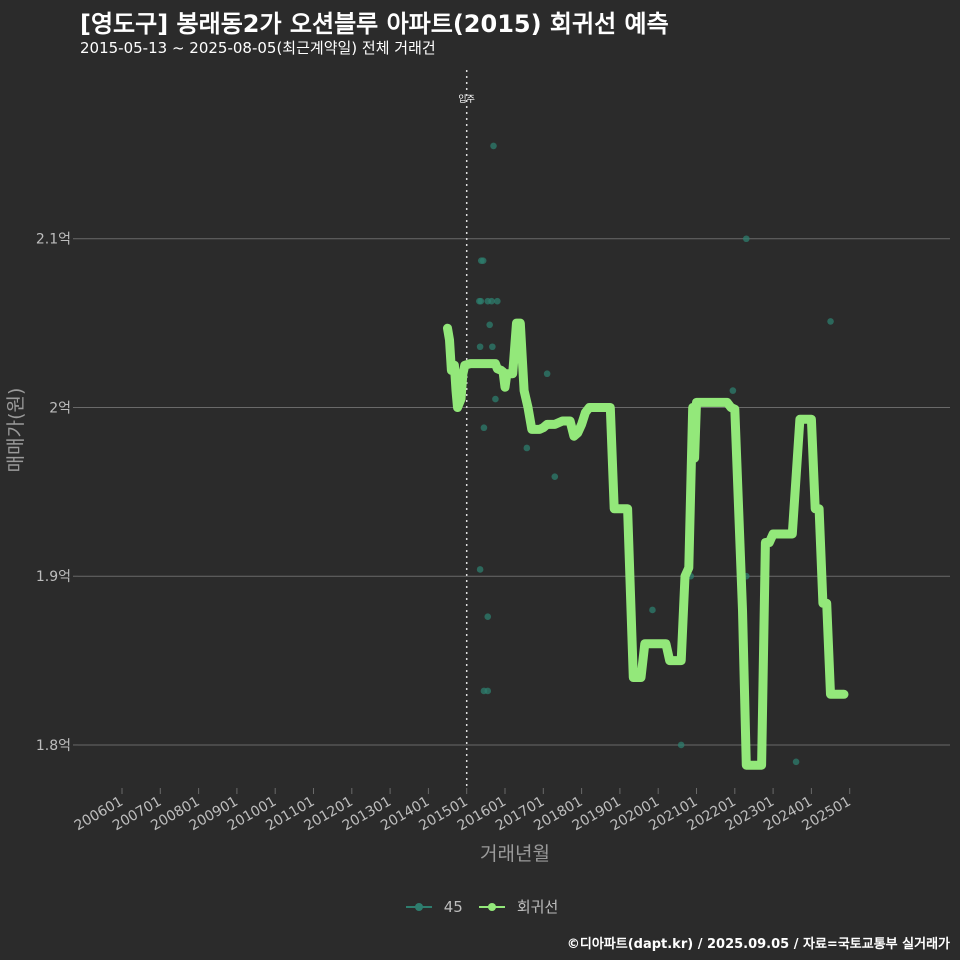 The width and height of the screenshot is (960, 960). I want to click on legend-label-regression: 회귀선, so click(537, 907).